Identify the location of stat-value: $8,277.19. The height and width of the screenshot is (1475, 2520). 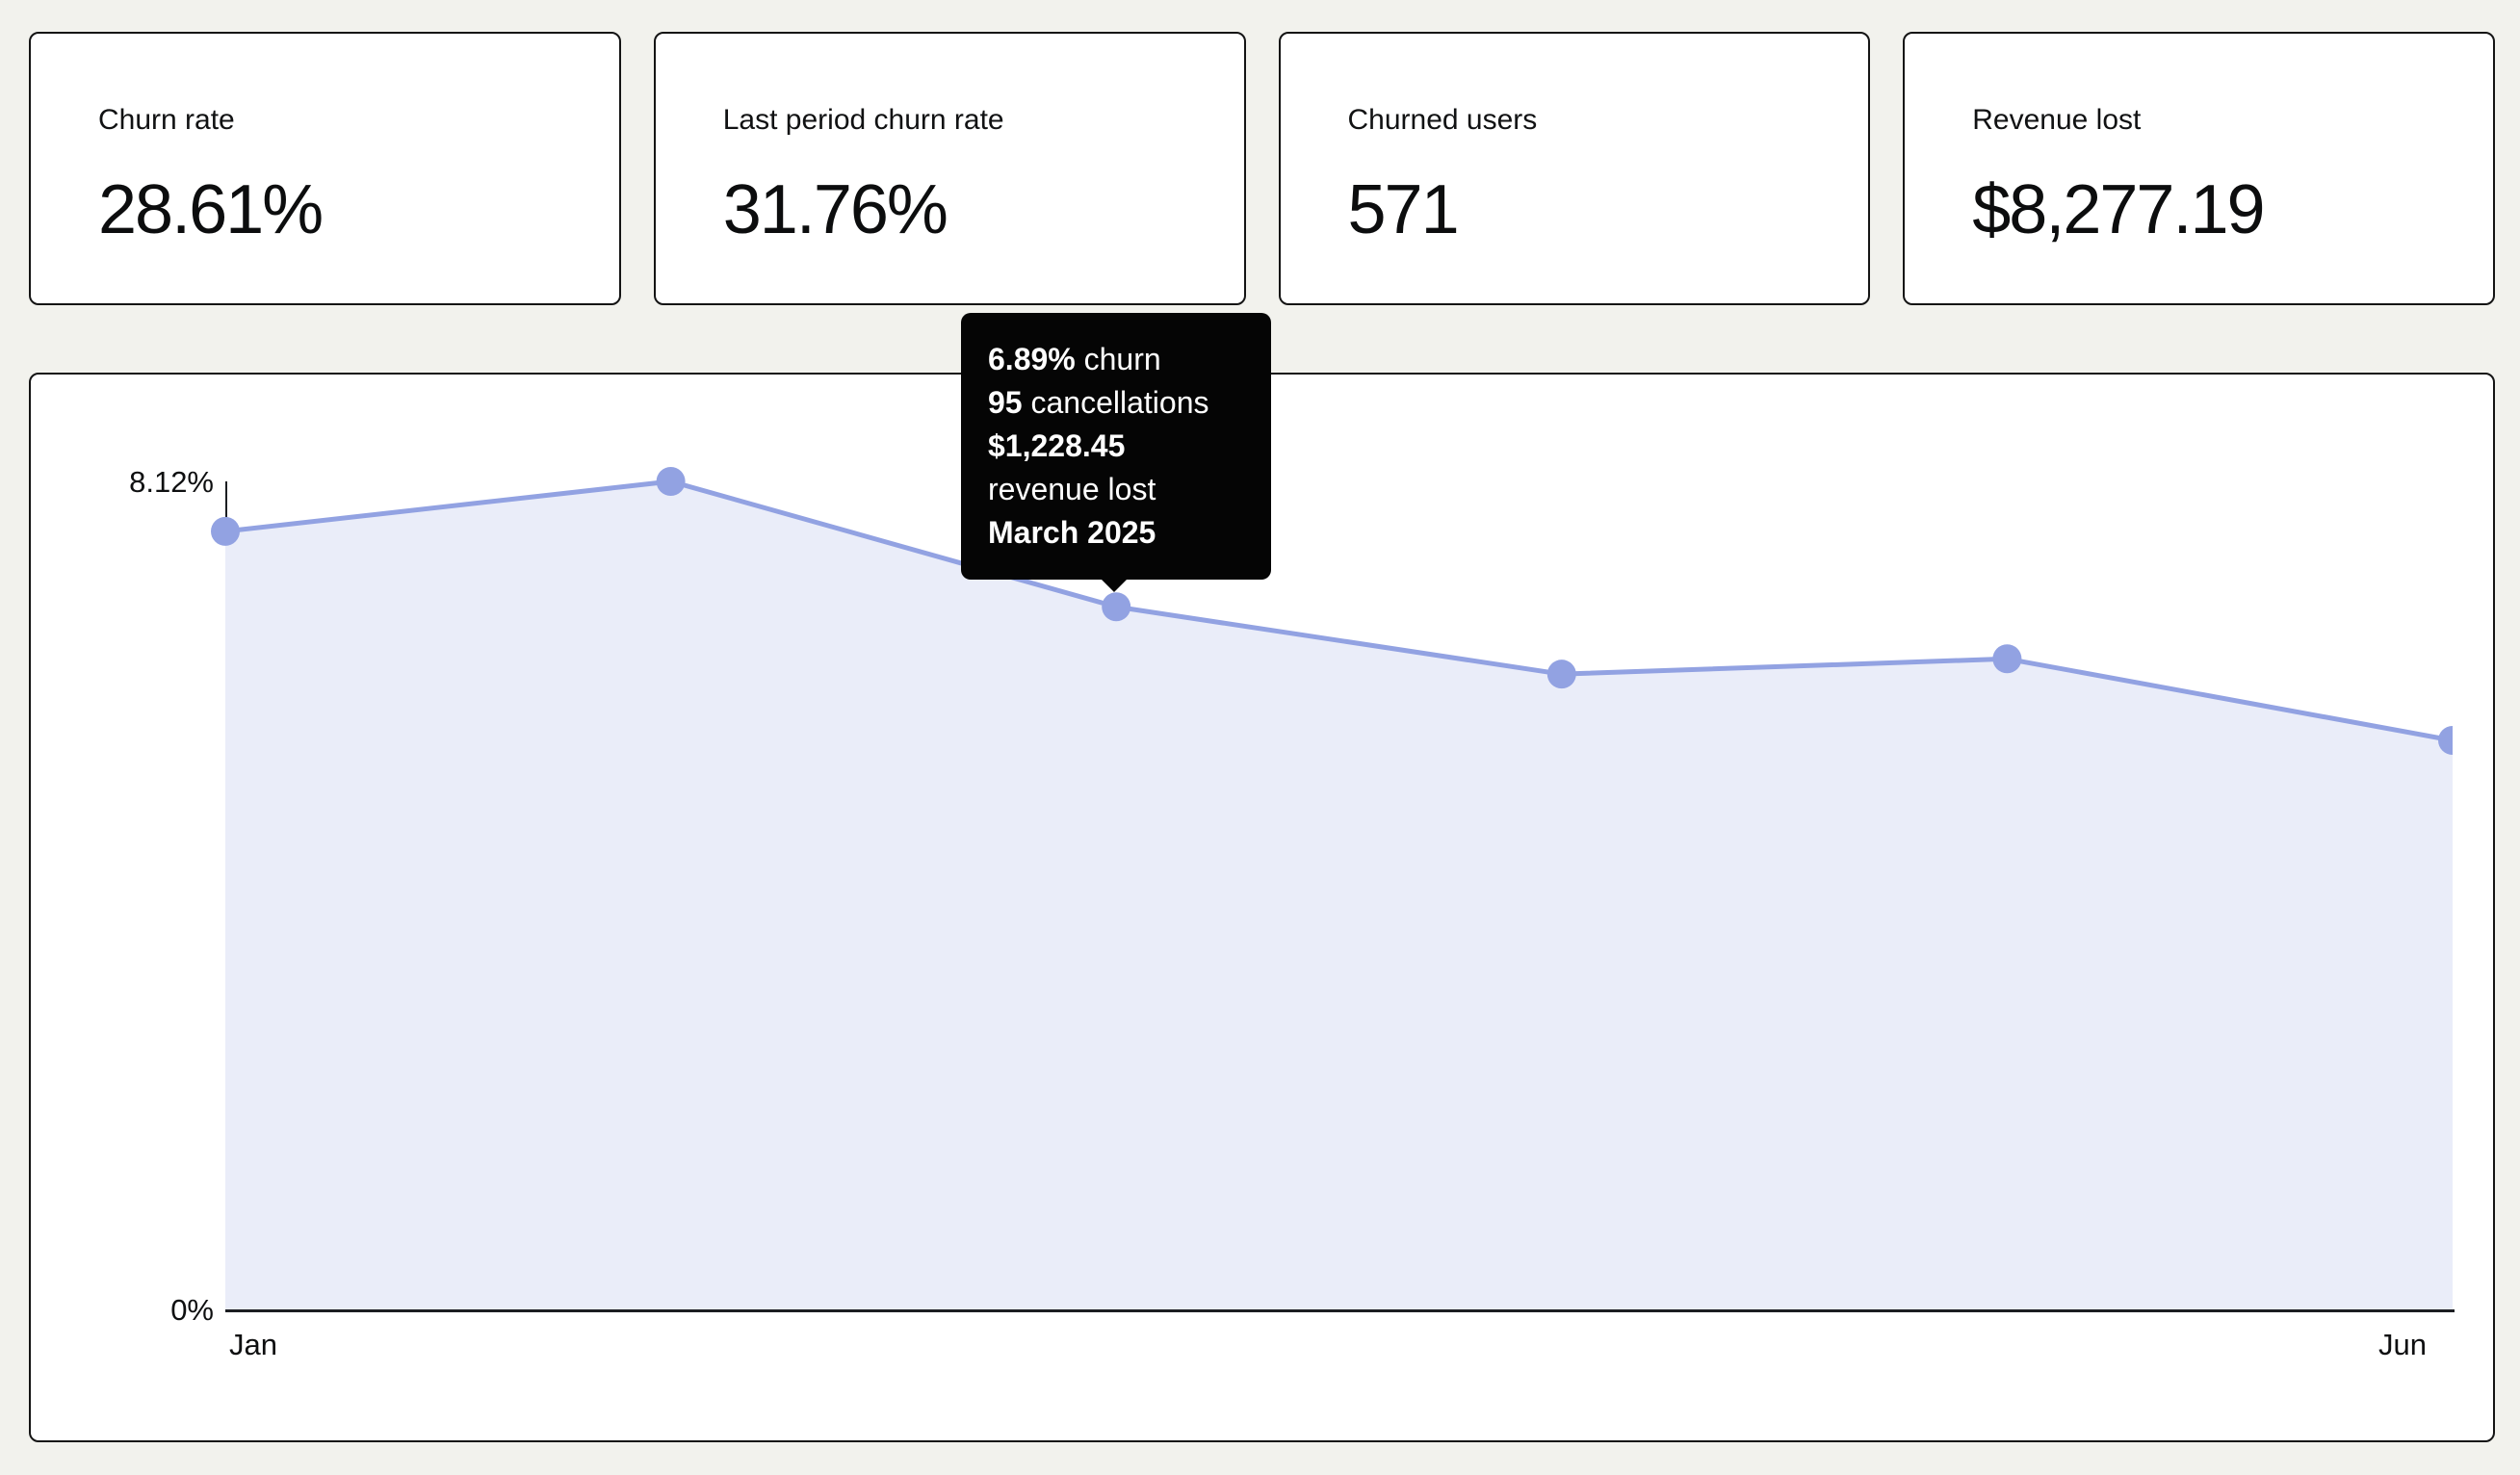
(2118, 210).